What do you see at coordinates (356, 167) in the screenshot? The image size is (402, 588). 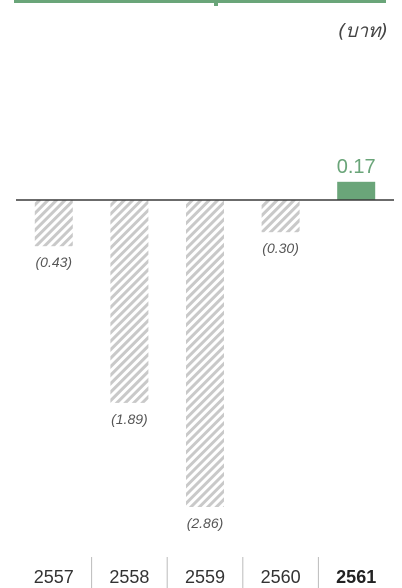 I see `data-label-2561: 0.17` at bounding box center [356, 167].